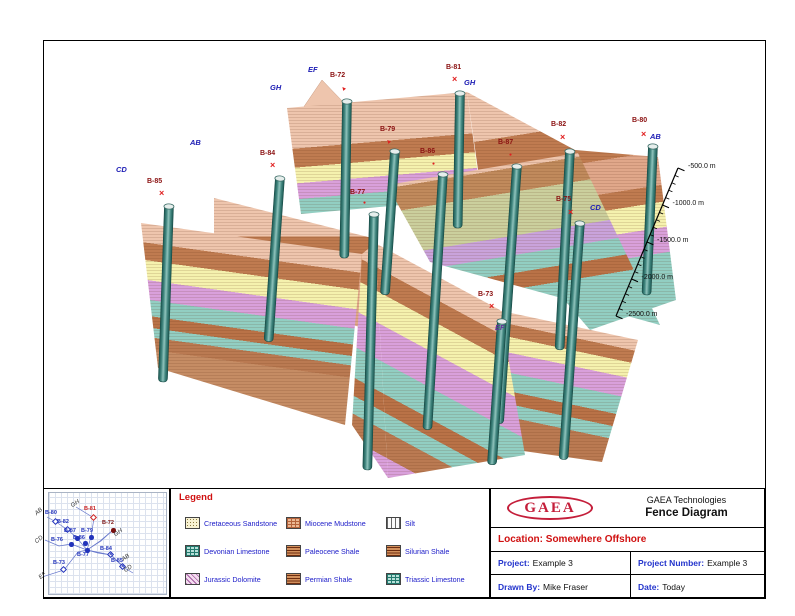 This screenshot has height=616, width=795. What do you see at coordinates (63, 522) in the screenshot?
I see `map-point-label-B-82: B-82` at bounding box center [63, 522].